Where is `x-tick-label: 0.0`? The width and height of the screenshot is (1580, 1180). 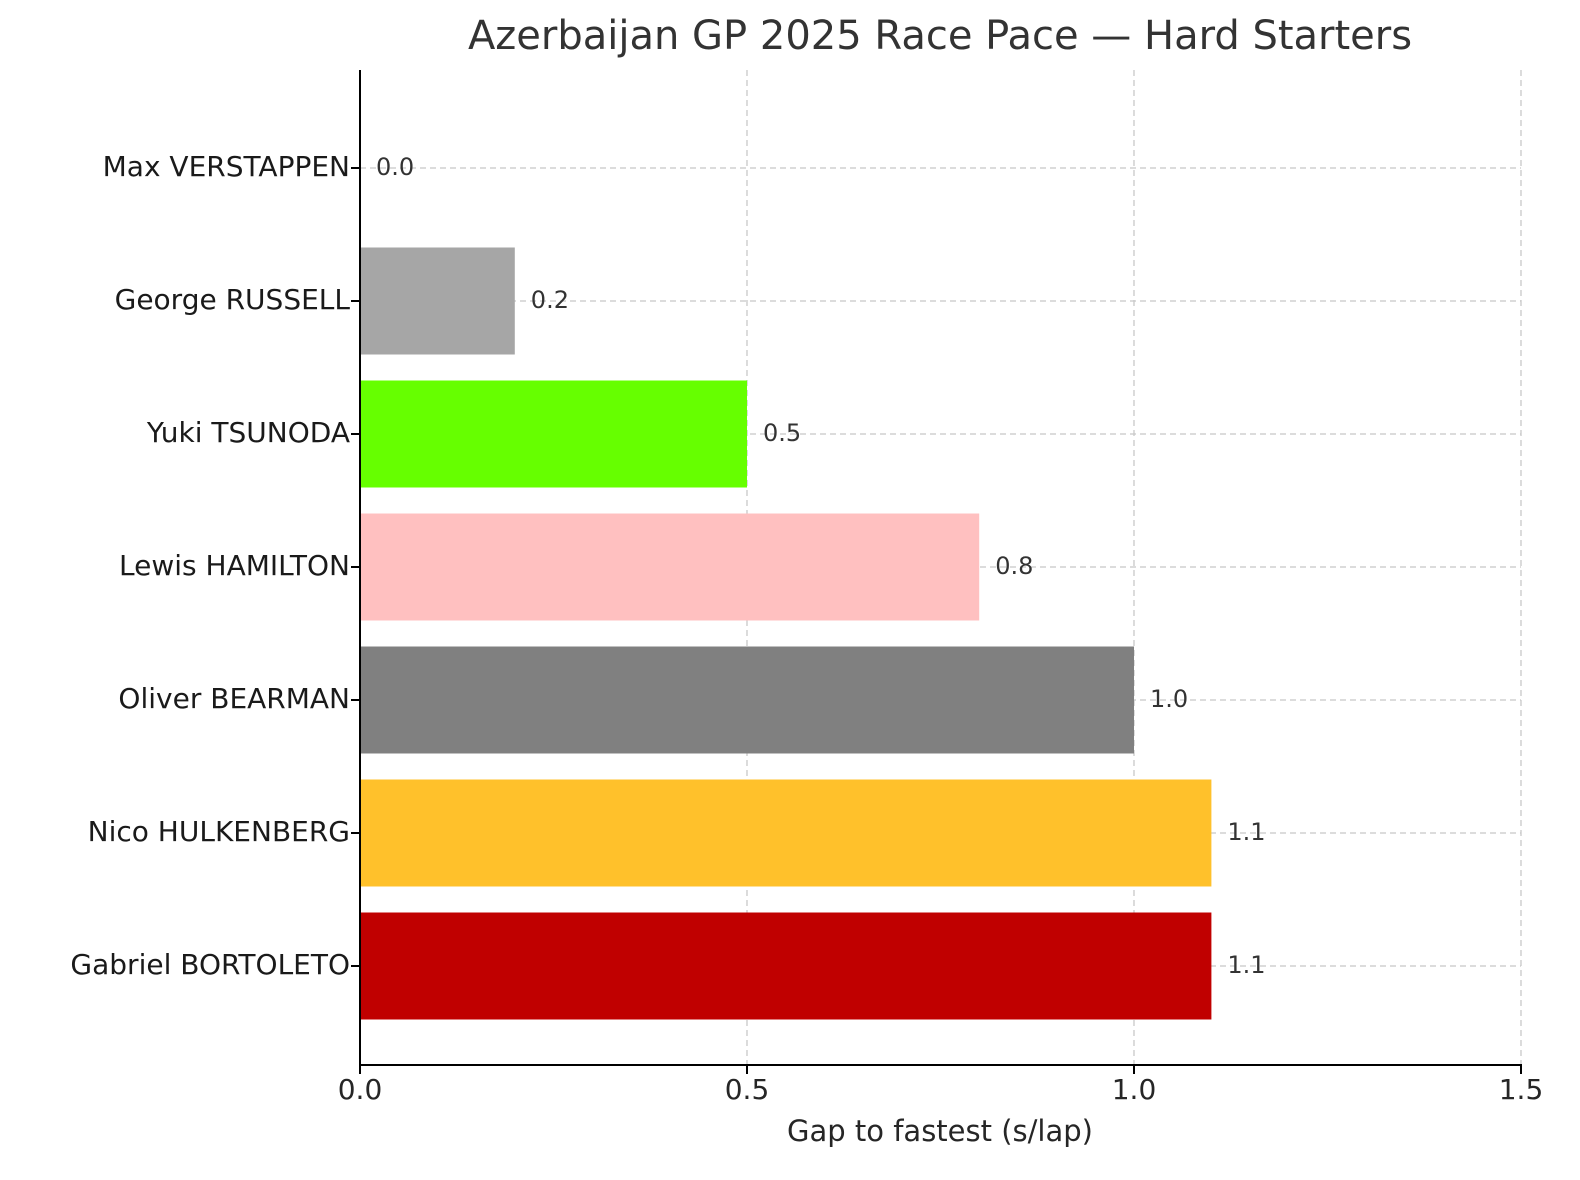 x-tick-label: 0.0 is located at coordinates (360, 1089).